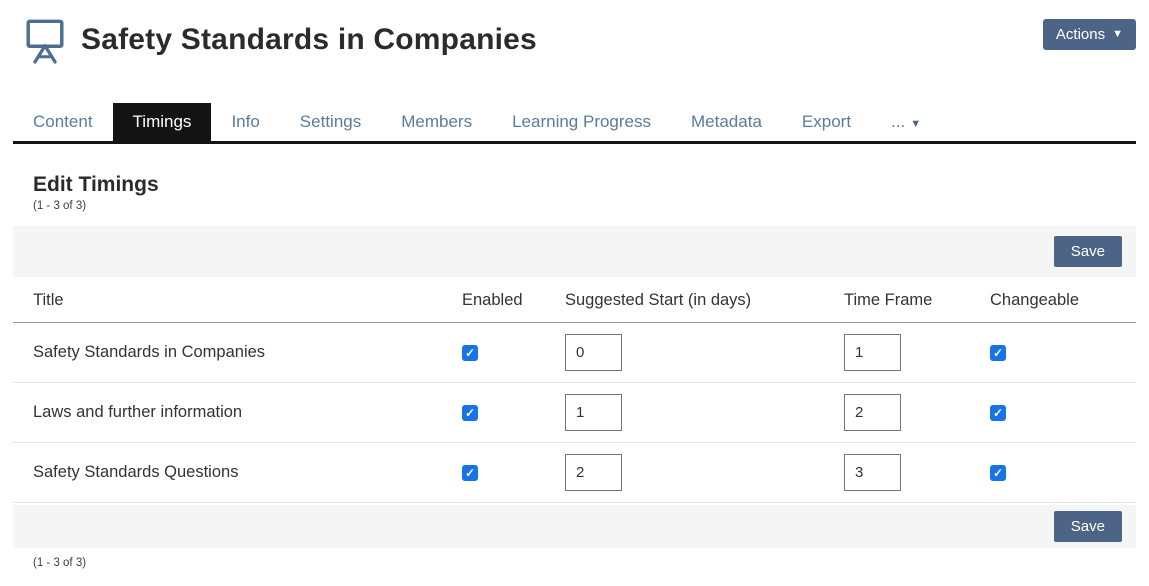 The height and width of the screenshot is (586, 1149). I want to click on tab-timings: Timings, so click(162, 122).